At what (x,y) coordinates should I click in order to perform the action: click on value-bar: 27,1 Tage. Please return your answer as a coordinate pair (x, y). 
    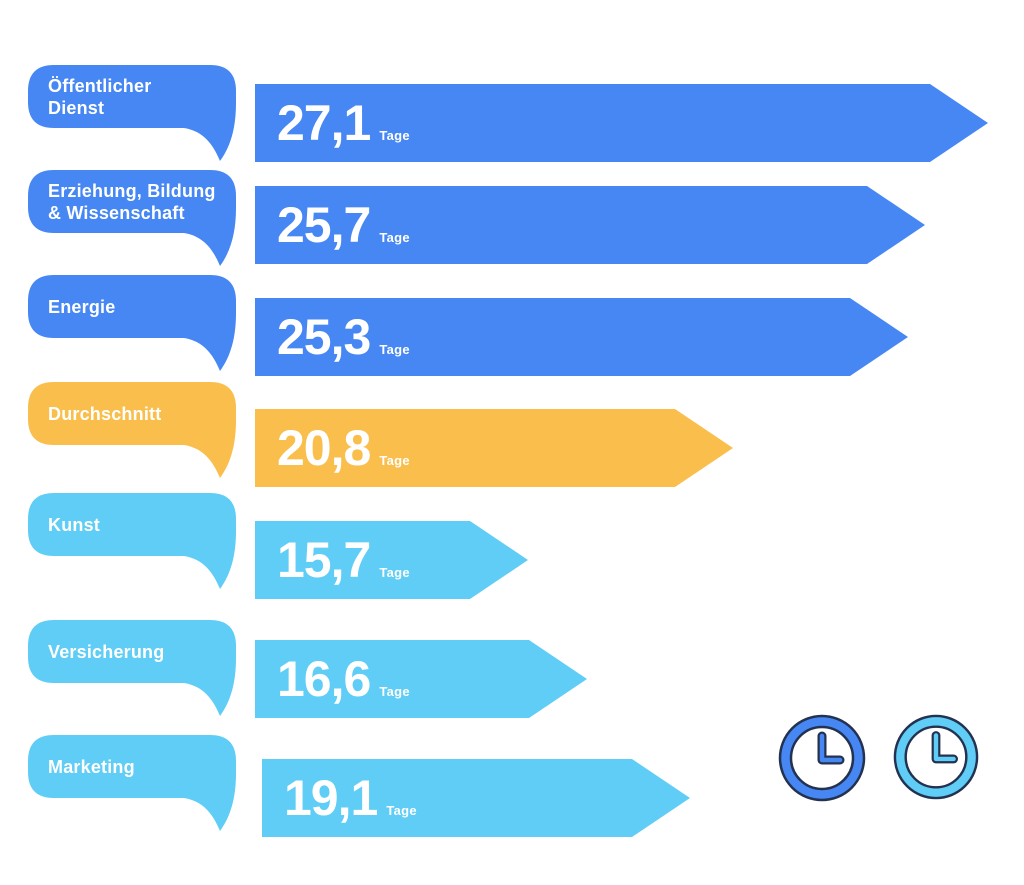
    Looking at the image, I should click on (621, 123).